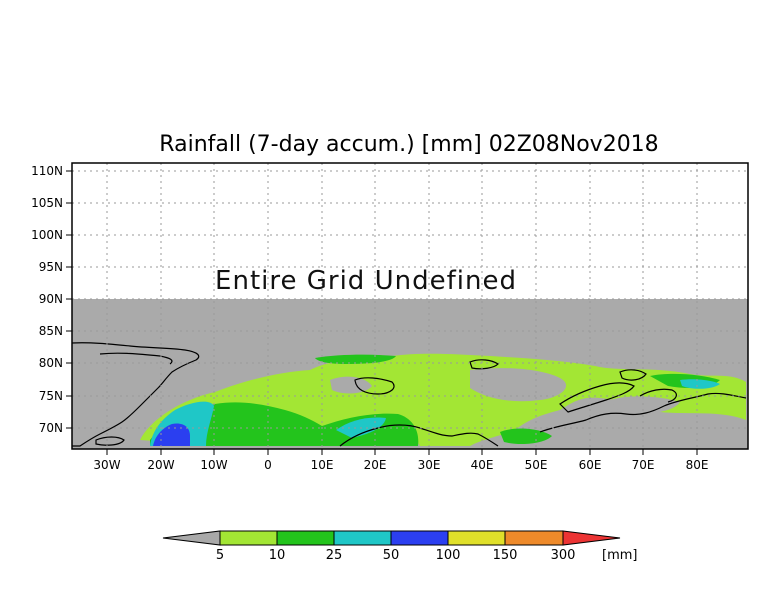 This screenshot has width=784, height=612. I want to click on greenland-inner-coast, so click(136, 358).